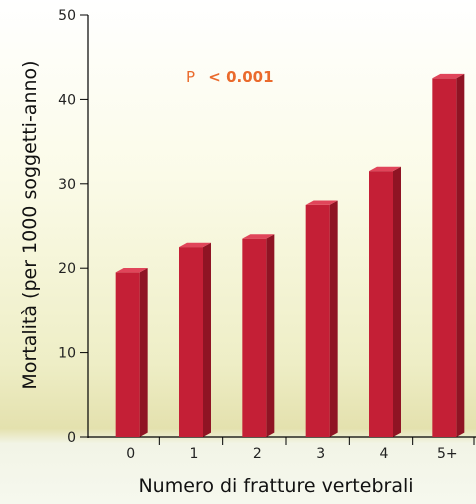  What do you see at coordinates (67, 269) in the screenshot?
I see `y-tick-label: 20` at bounding box center [67, 269].